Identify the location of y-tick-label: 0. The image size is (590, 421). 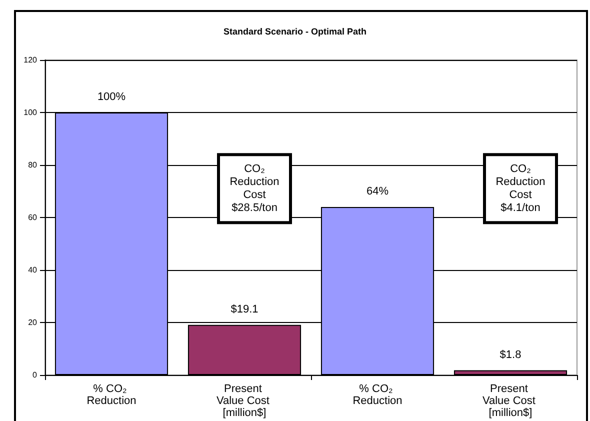
(35, 375).